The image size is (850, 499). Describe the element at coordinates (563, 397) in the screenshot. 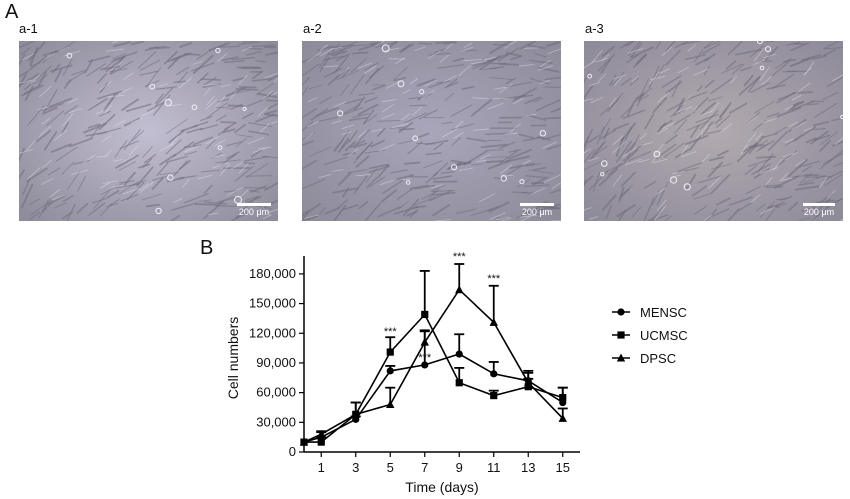

I see `data-point` at that location.